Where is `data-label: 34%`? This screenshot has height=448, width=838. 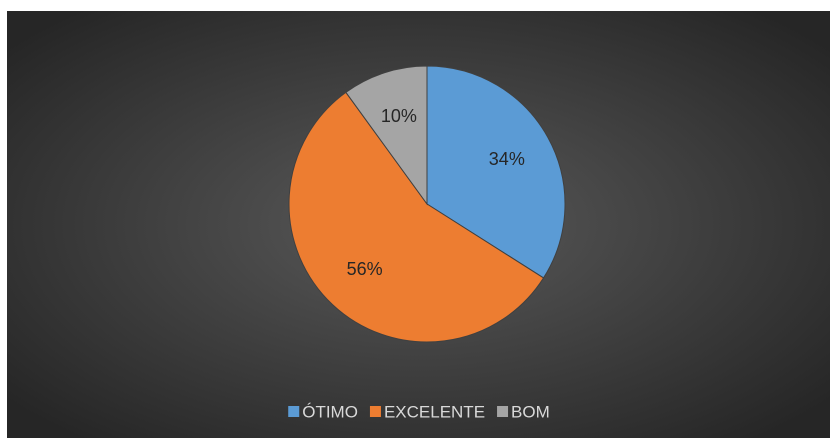 data-label: 34% is located at coordinates (507, 159).